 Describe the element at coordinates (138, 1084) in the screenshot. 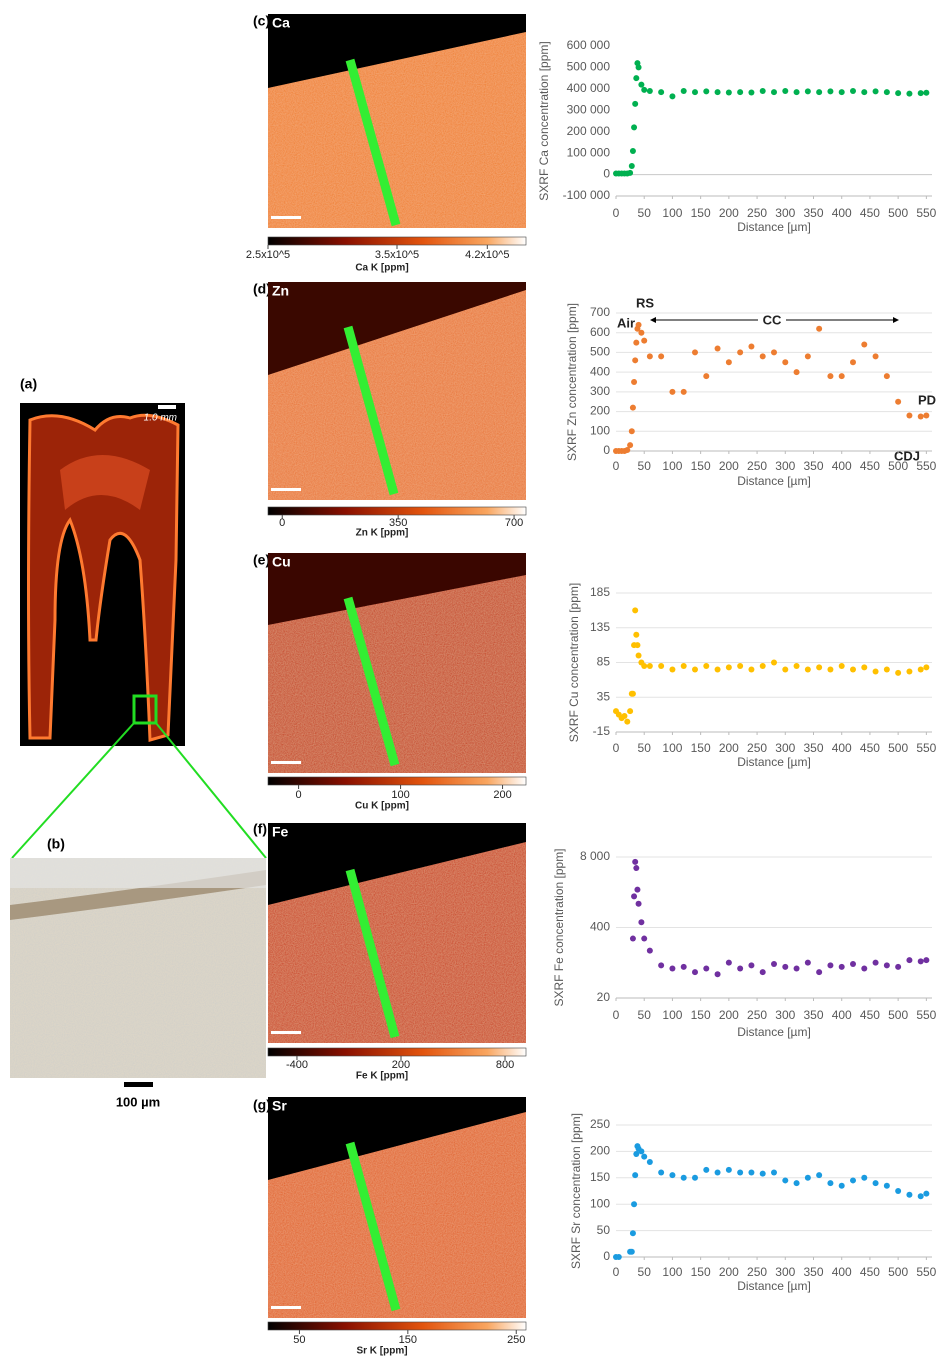

I see `scale-bar` at that location.